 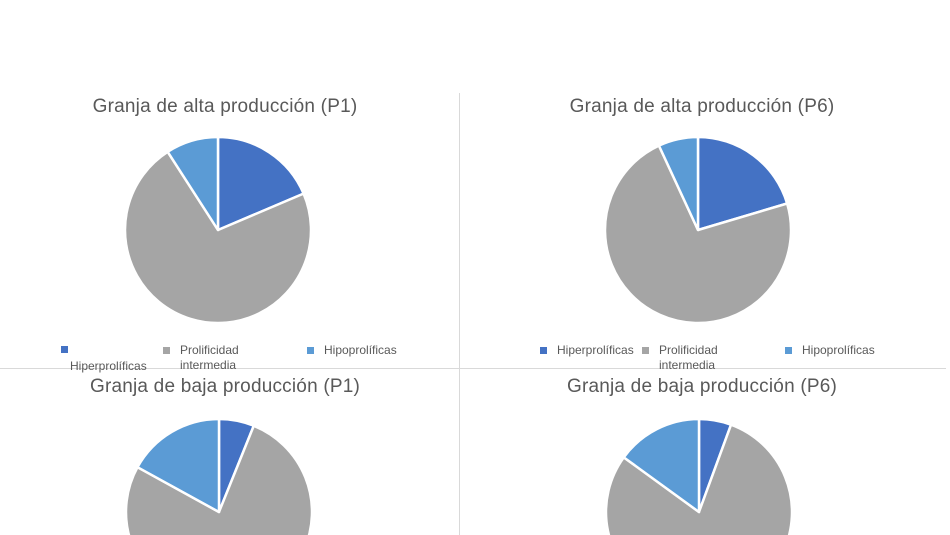 What do you see at coordinates (702, 386) in the screenshot?
I see `chart-title: Granja de baja producción (P6)` at bounding box center [702, 386].